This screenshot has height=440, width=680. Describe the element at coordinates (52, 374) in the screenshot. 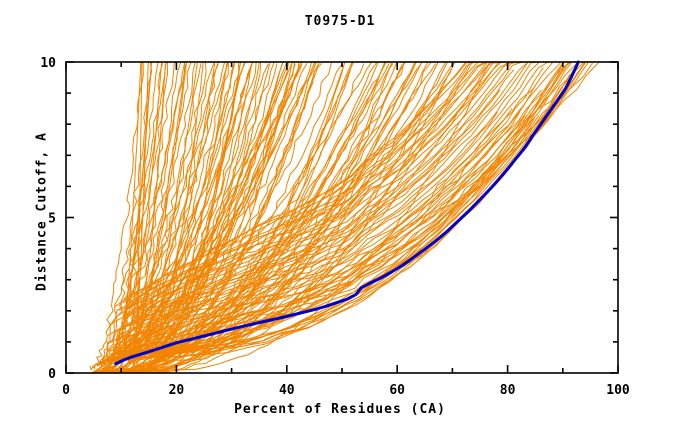

I see `y-tick-label: 0` at that location.